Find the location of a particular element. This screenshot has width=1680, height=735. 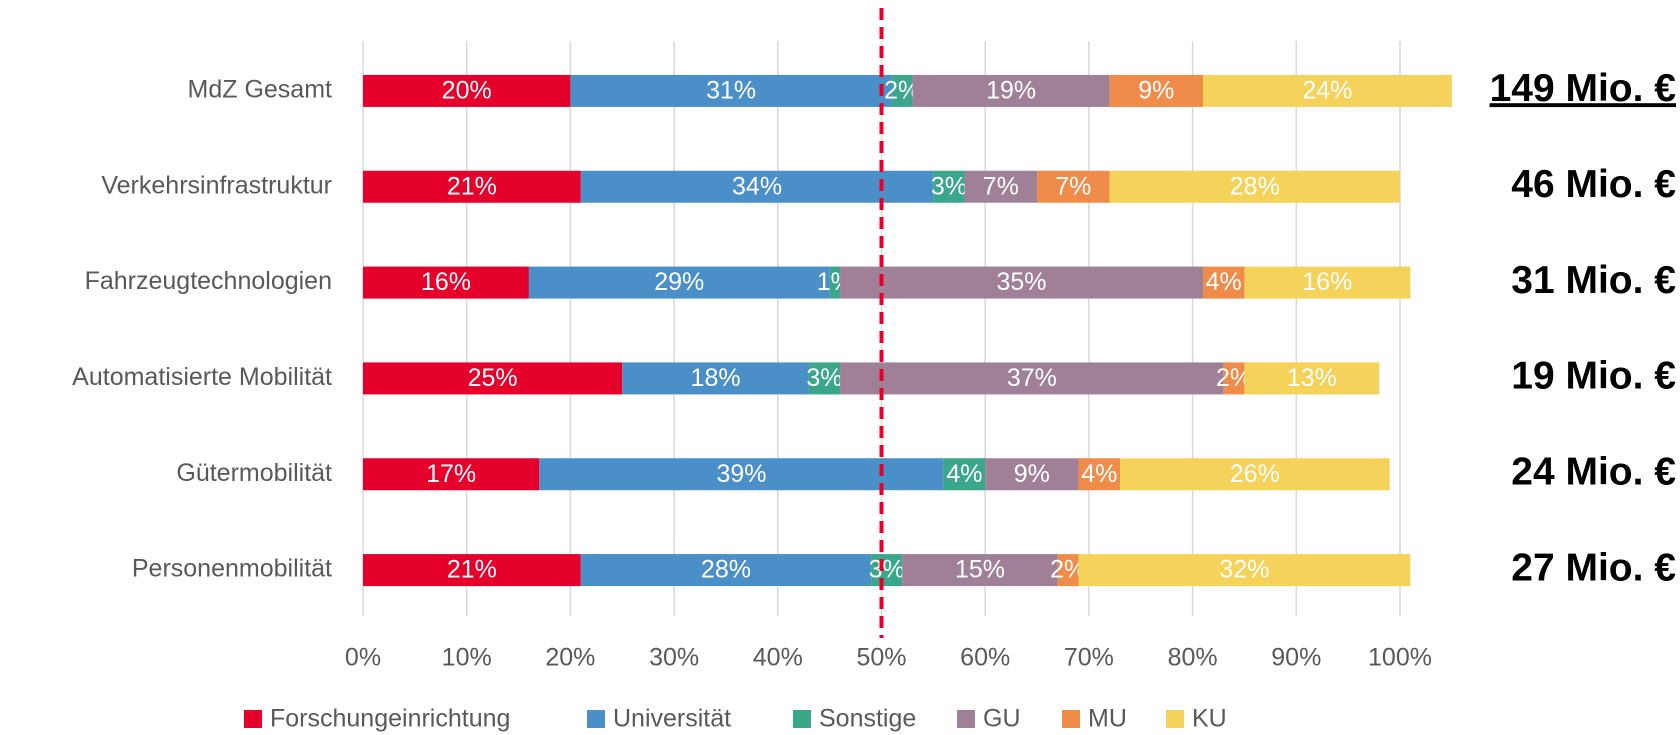

data-label: 32% is located at coordinates (1244, 570).